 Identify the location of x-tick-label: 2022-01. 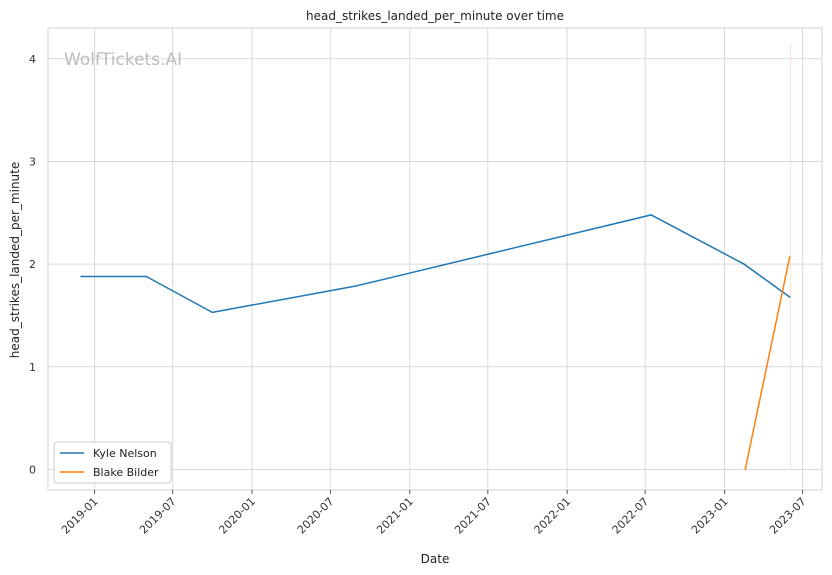
(553, 516).